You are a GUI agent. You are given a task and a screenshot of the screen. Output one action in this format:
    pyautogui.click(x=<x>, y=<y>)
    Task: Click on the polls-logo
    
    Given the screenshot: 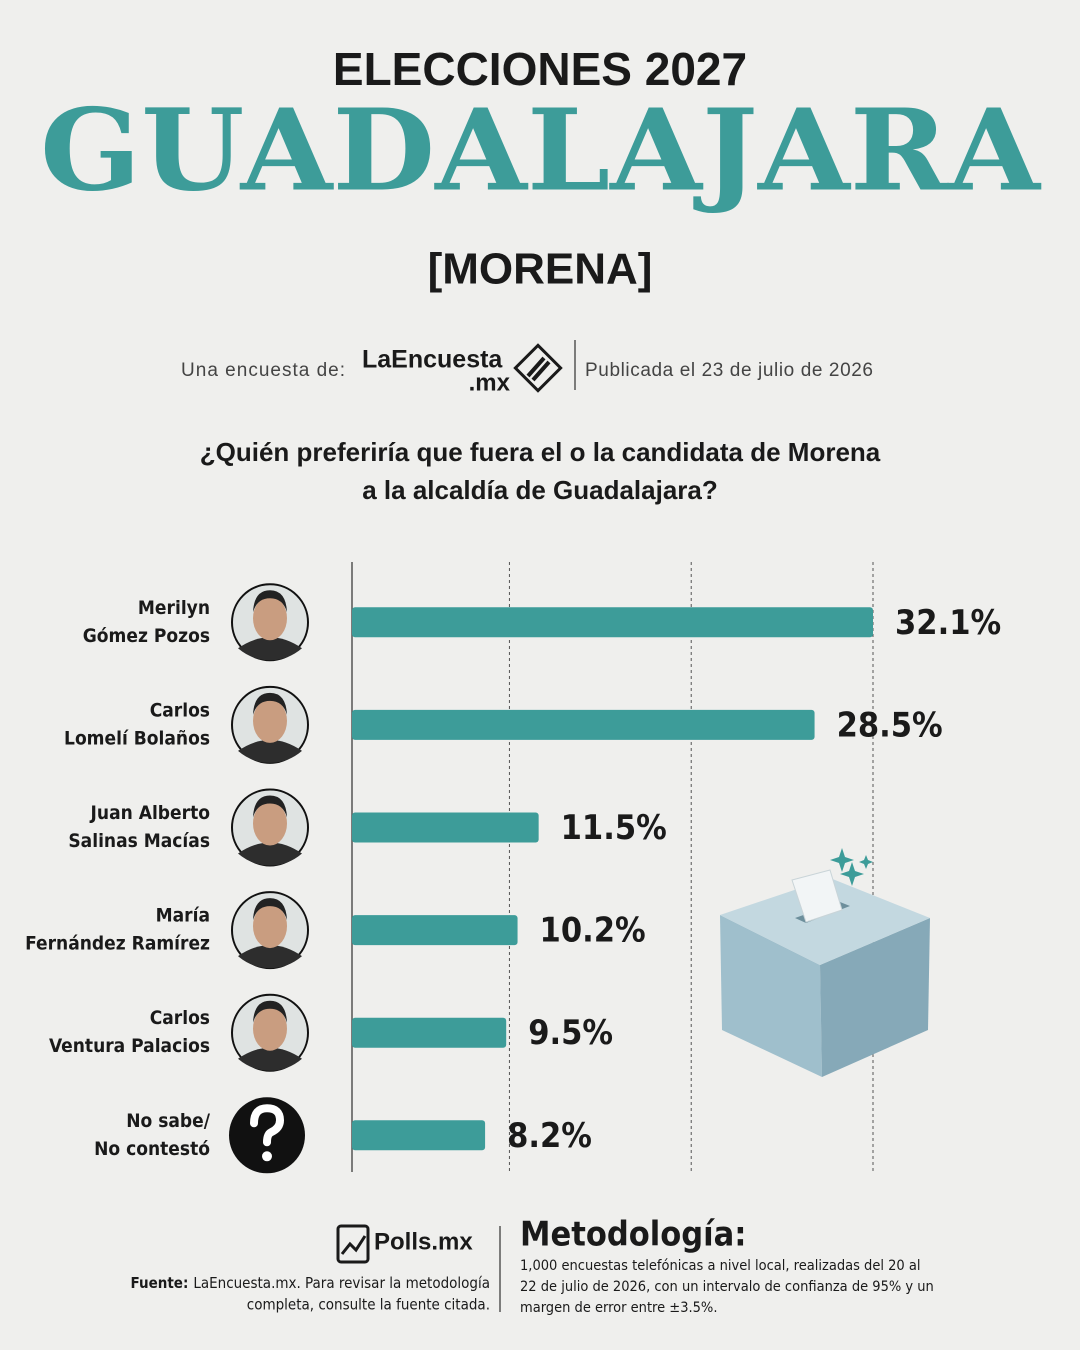 What is the action you would take?
    pyautogui.click(x=353, y=1244)
    